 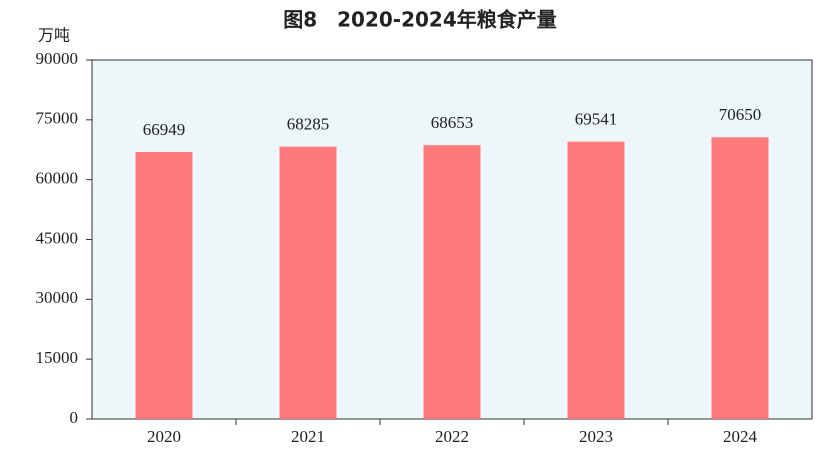 I want to click on y-tick-label: 45000, so click(x=57, y=237).